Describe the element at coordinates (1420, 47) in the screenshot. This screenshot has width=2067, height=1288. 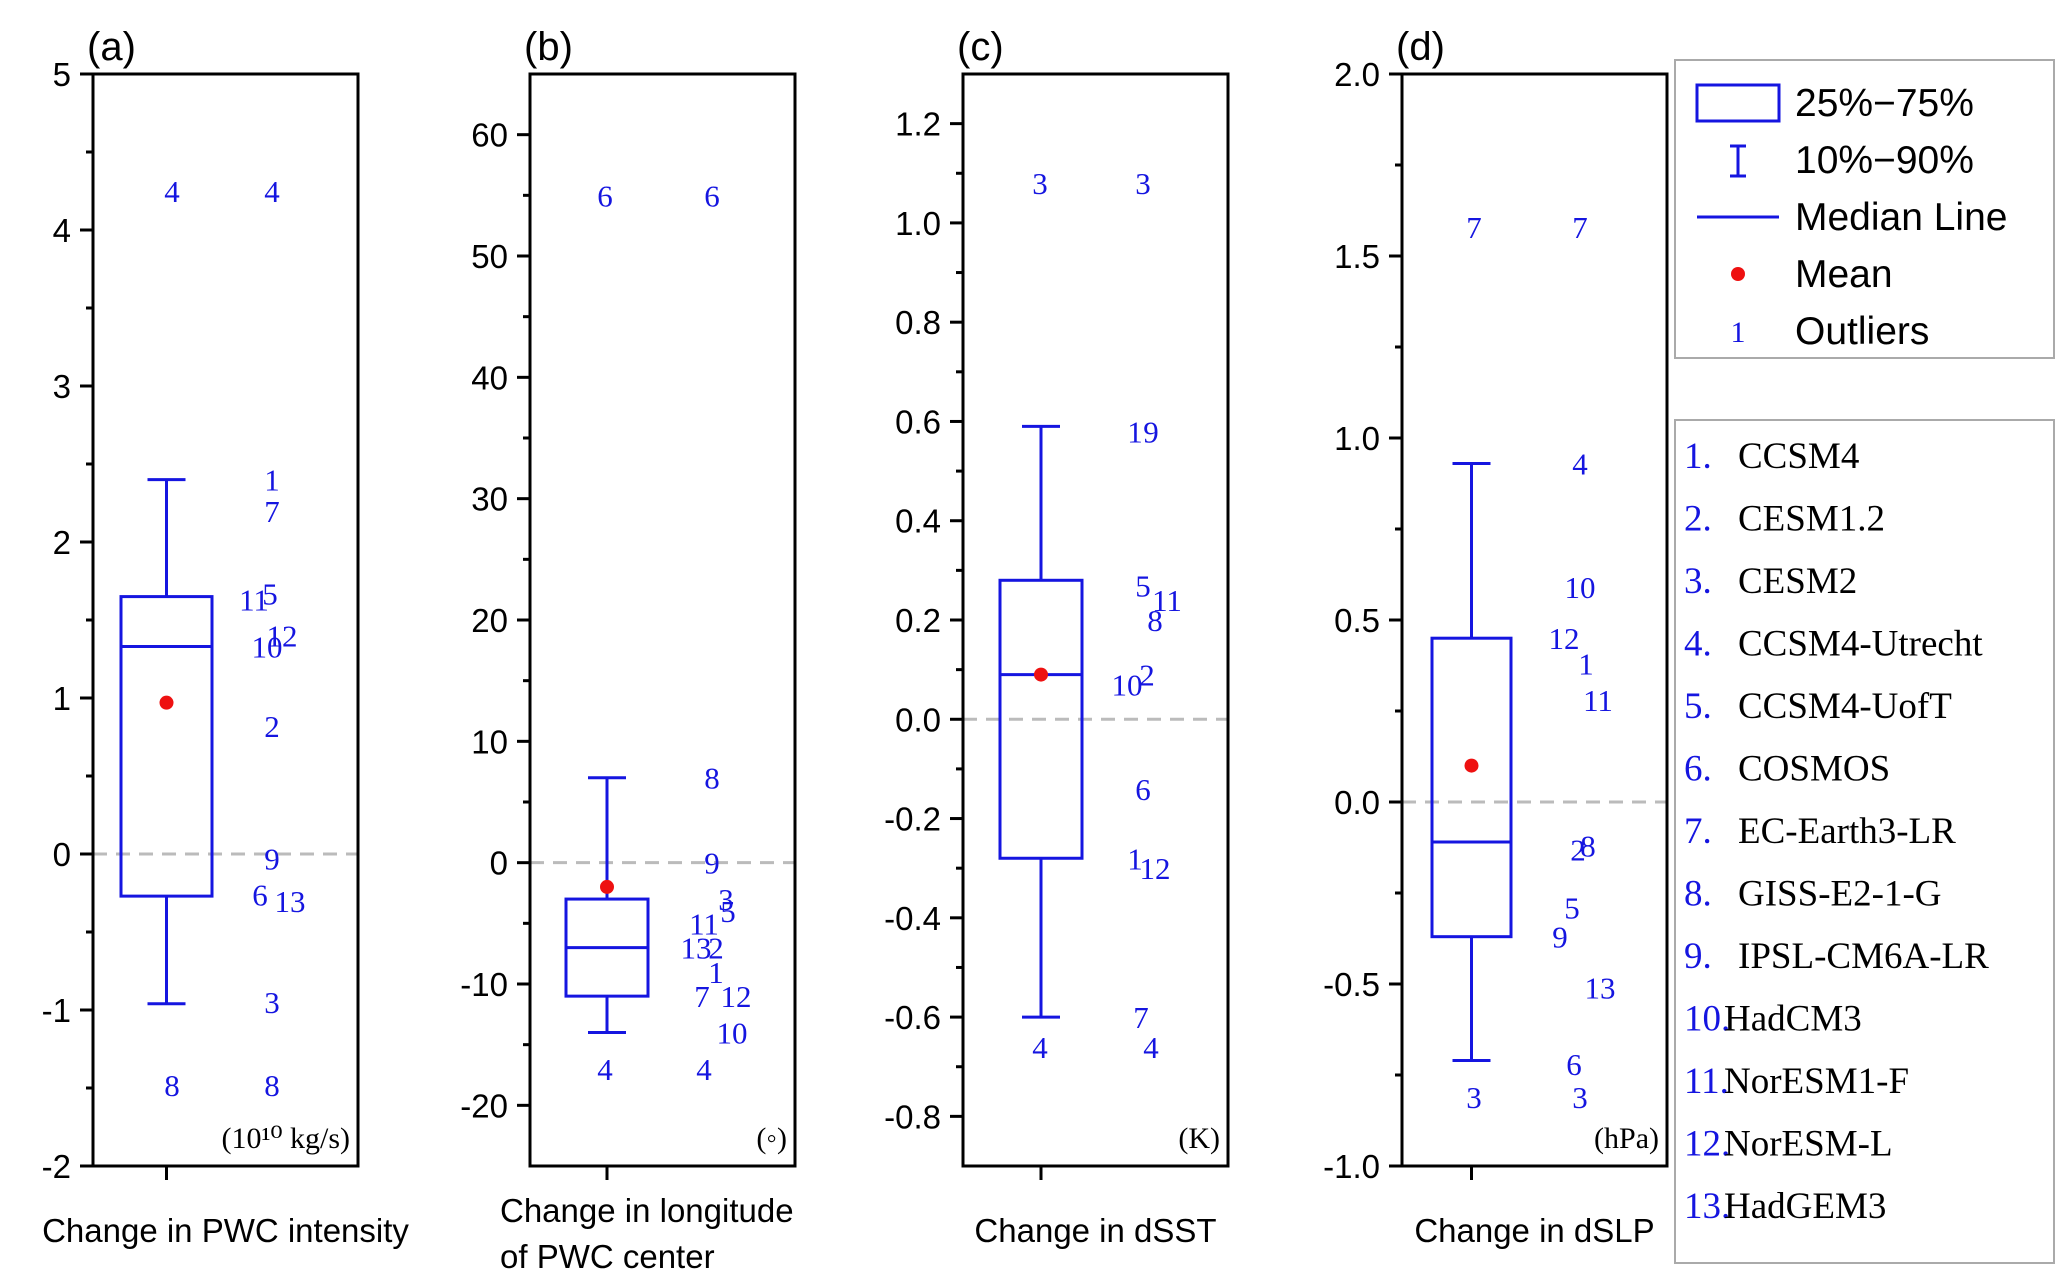
I see `panel-label: (d)` at that location.